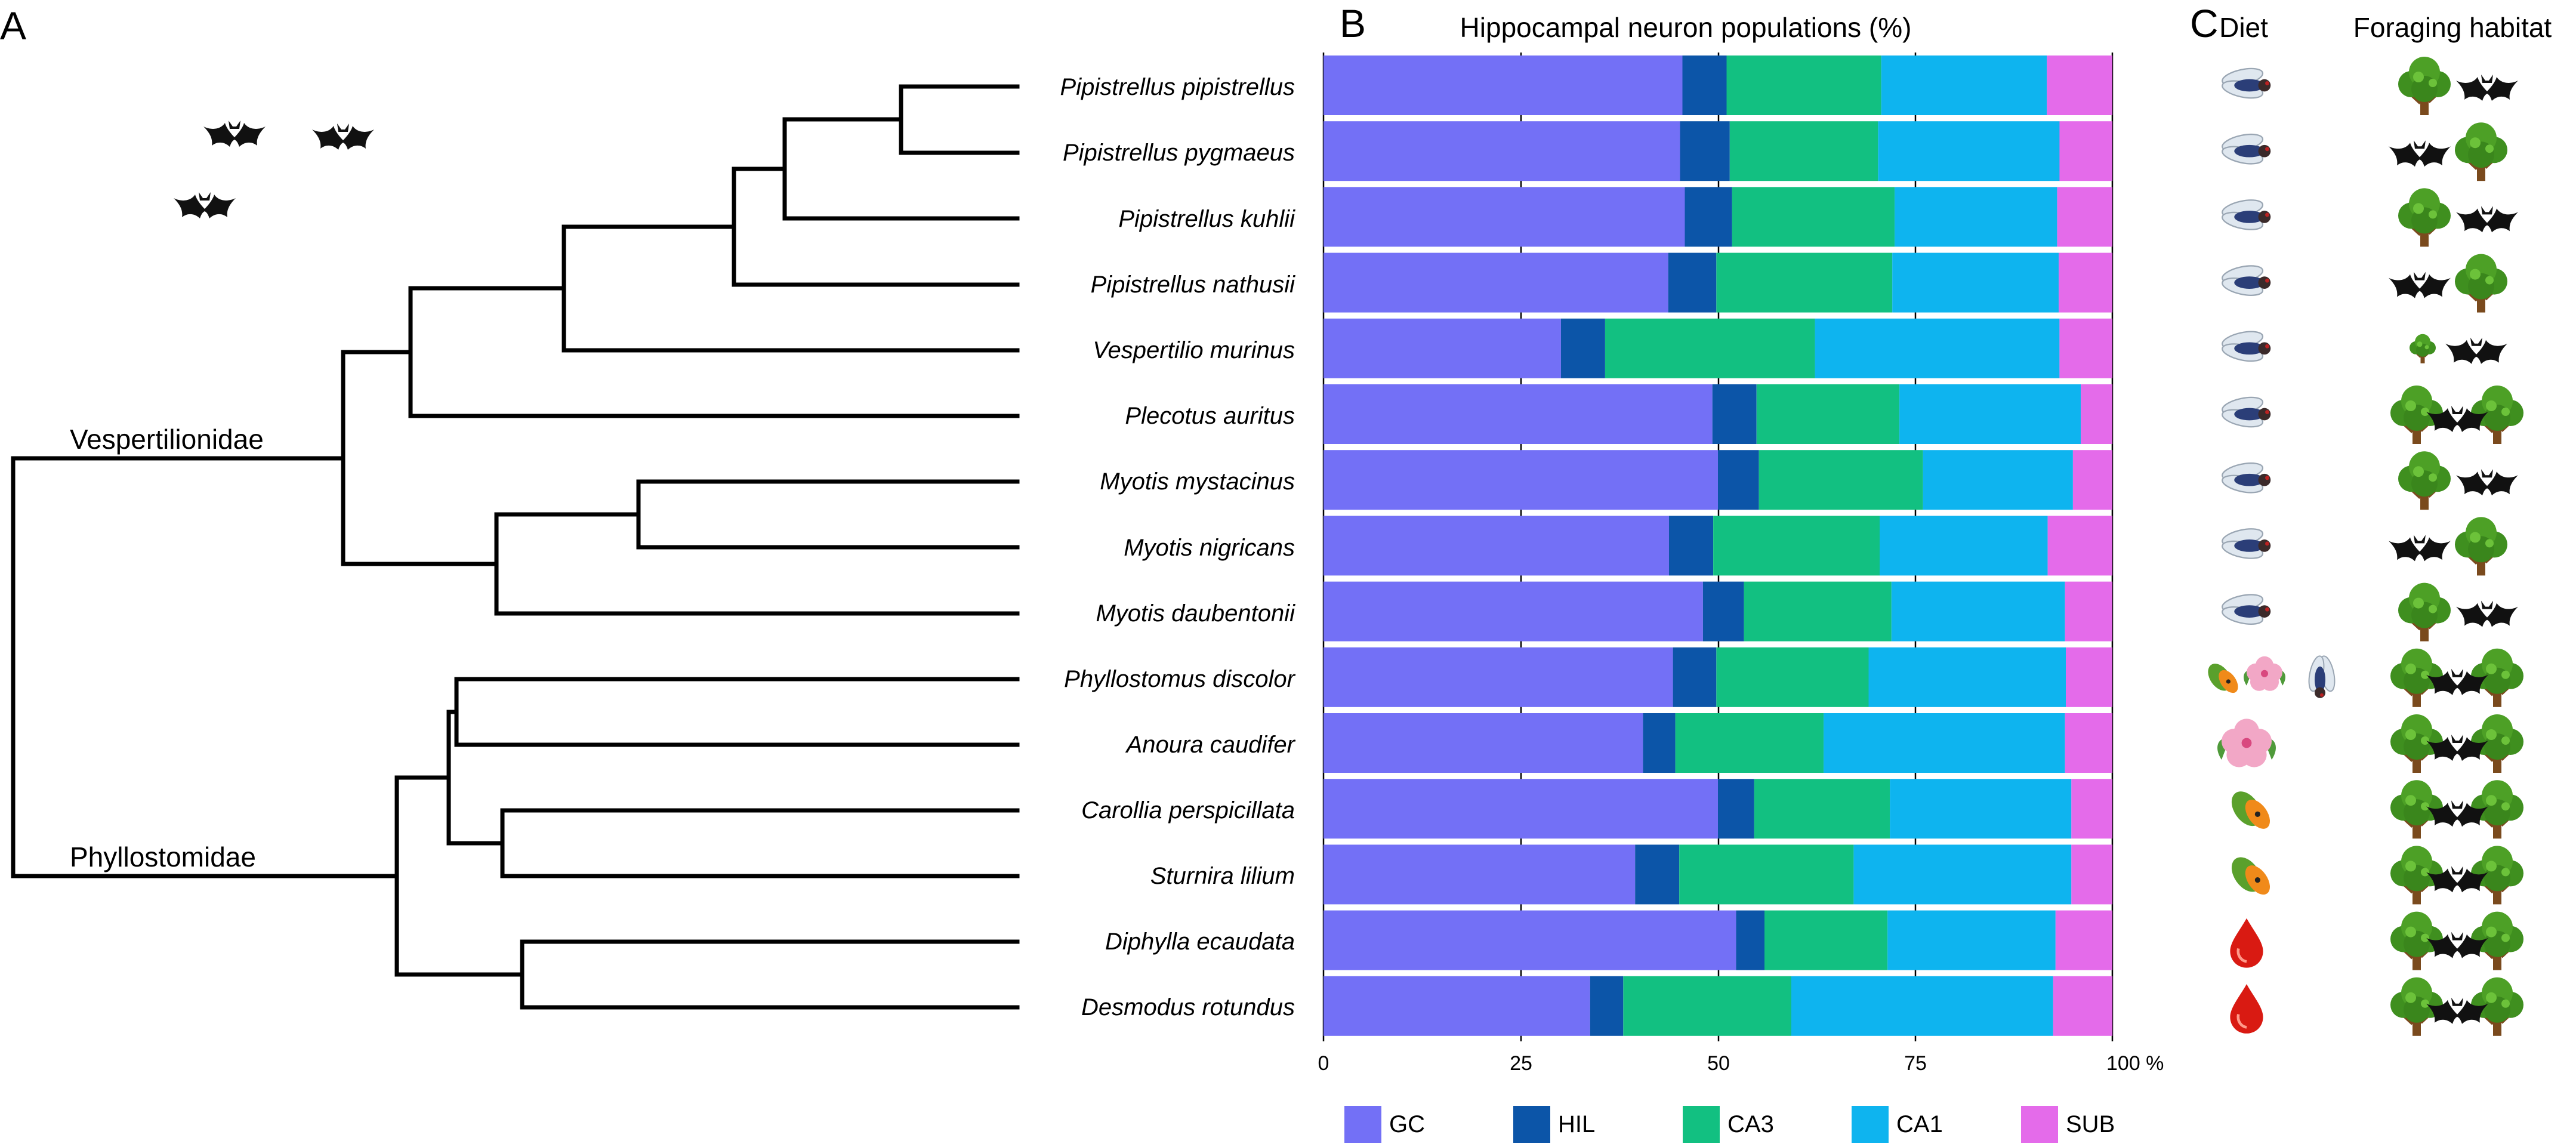 This screenshot has width=2576, height=1144. What do you see at coordinates (1209, 548) in the screenshot?
I see `species-label: Myotis nigricans` at bounding box center [1209, 548].